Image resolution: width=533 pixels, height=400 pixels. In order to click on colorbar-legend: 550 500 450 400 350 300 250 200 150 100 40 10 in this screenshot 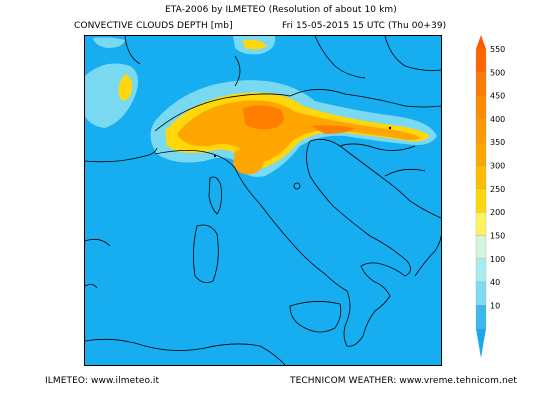, I will do `click(490, 196)`.